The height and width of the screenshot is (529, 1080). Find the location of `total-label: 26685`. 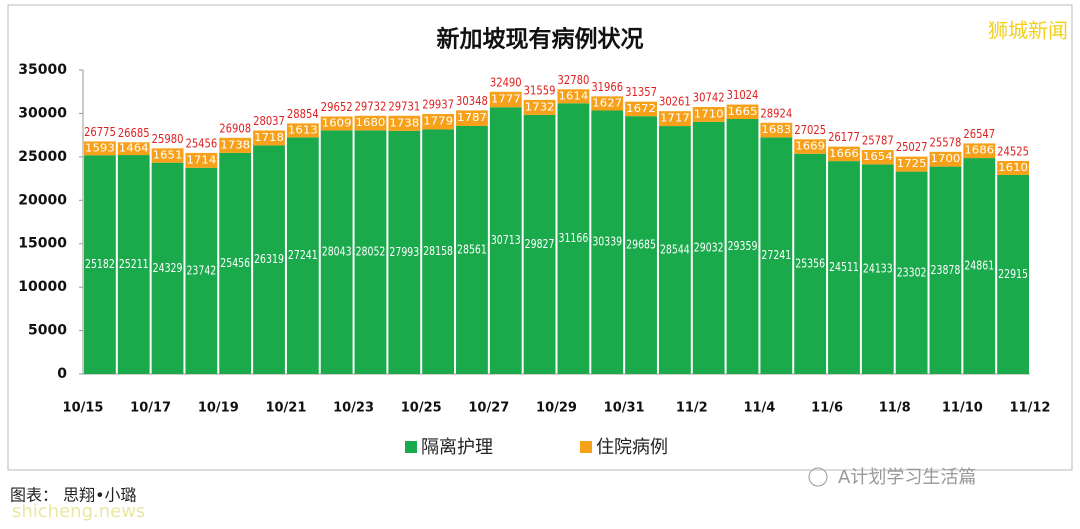

total-label: 26685 is located at coordinates (134, 133).